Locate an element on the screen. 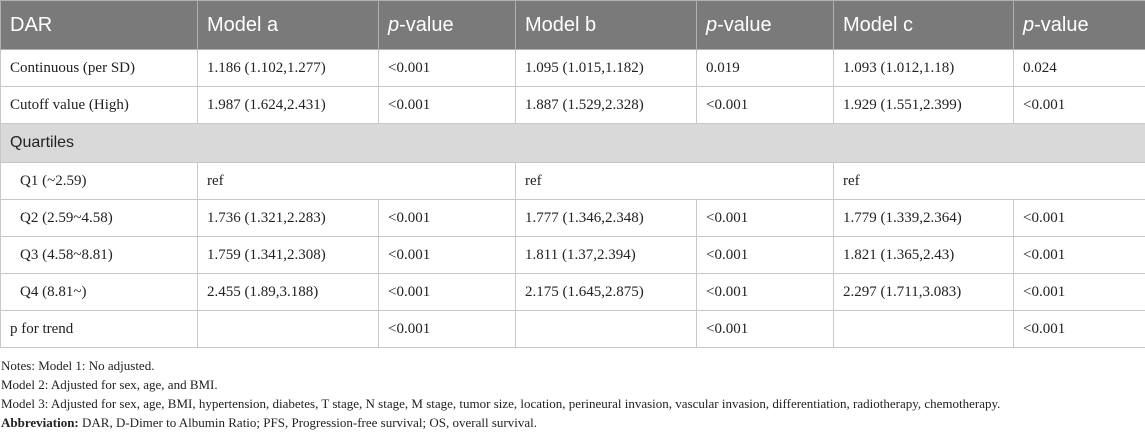  cell-model-c: 1.821 (1.365,2.43) is located at coordinates (923, 255).